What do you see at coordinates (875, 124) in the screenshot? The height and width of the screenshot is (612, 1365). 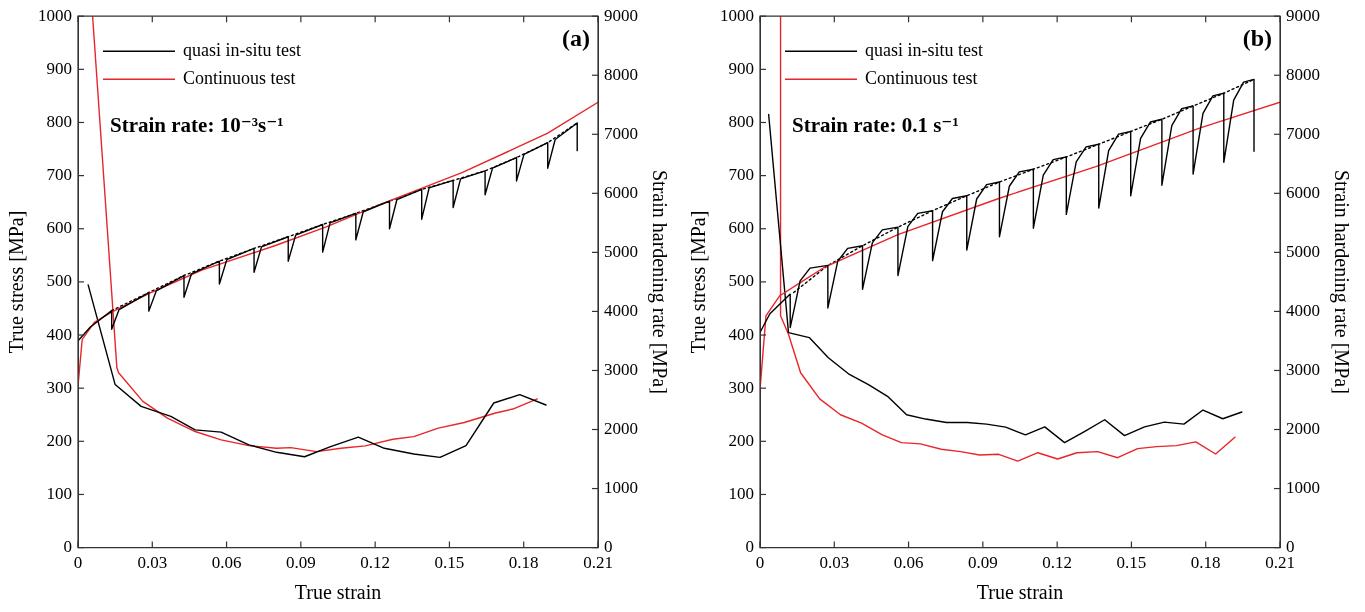 I see `annotation: Strain rate: 0.1 s⁻¹` at bounding box center [875, 124].